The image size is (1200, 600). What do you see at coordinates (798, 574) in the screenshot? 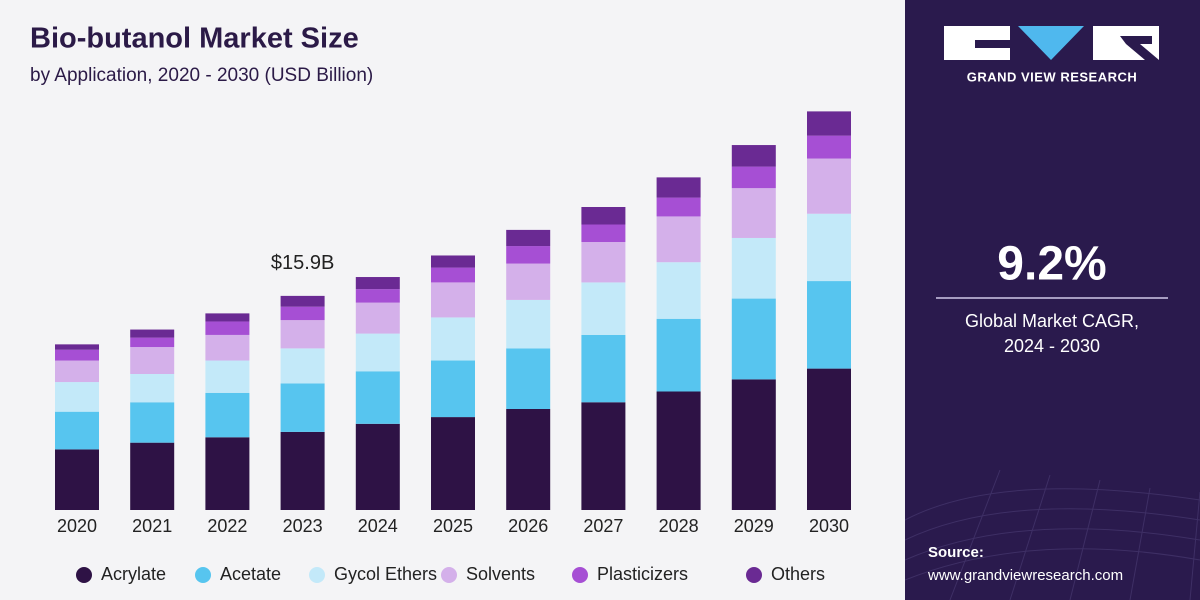
I see `legend-label: Others` at bounding box center [798, 574].